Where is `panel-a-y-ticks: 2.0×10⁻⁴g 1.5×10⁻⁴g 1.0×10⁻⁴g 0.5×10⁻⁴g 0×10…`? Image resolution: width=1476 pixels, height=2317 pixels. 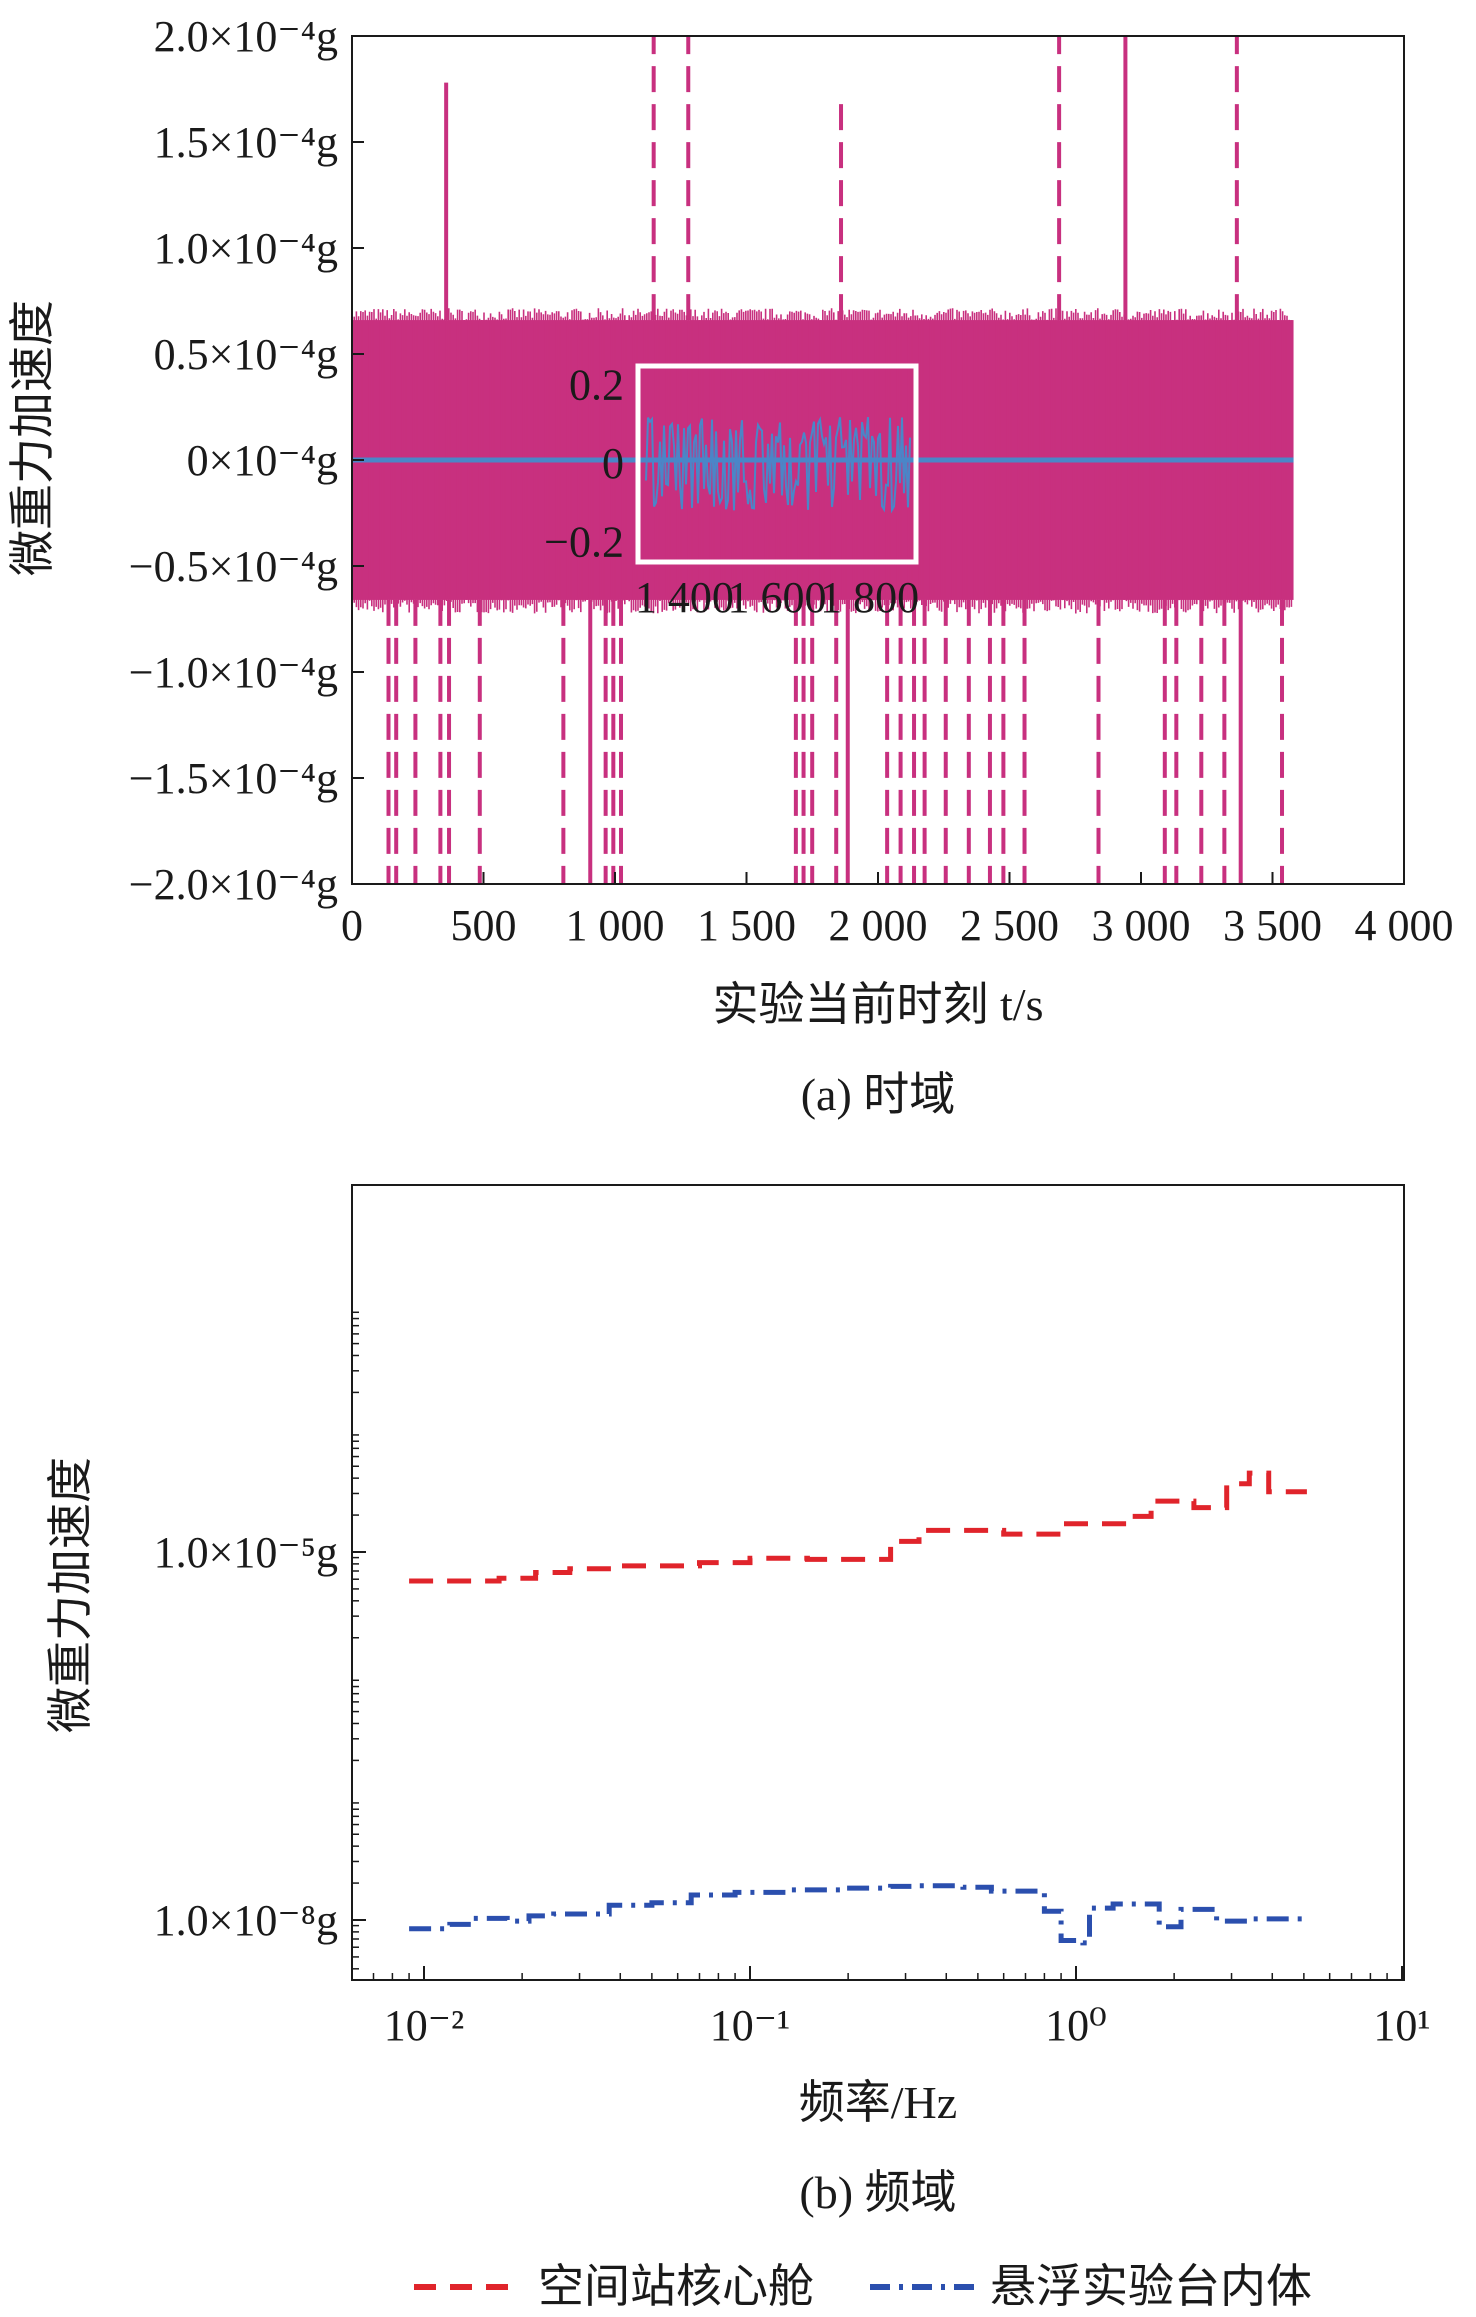 panel-a-y-ticks: 2.0×10⁻⁴g 1.5×10⁻⁴g 1.0×10⁻⁴g 0.5×10⁻⁴g 0×10… is located at coordinates (246, 460).